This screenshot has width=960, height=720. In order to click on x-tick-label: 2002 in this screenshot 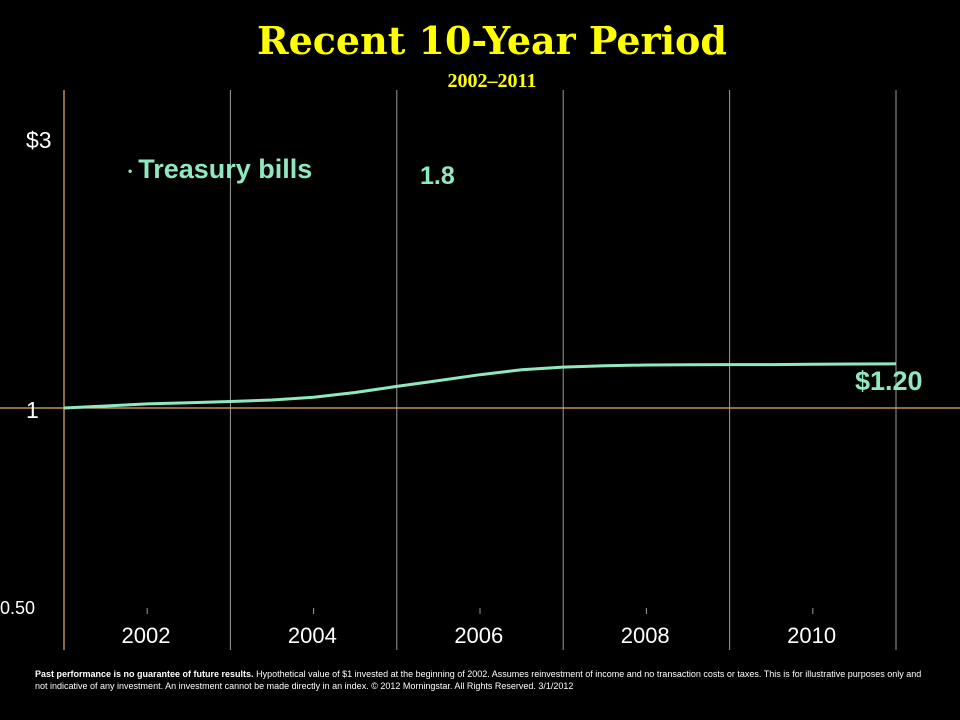, I will do `click(146, 635)`.